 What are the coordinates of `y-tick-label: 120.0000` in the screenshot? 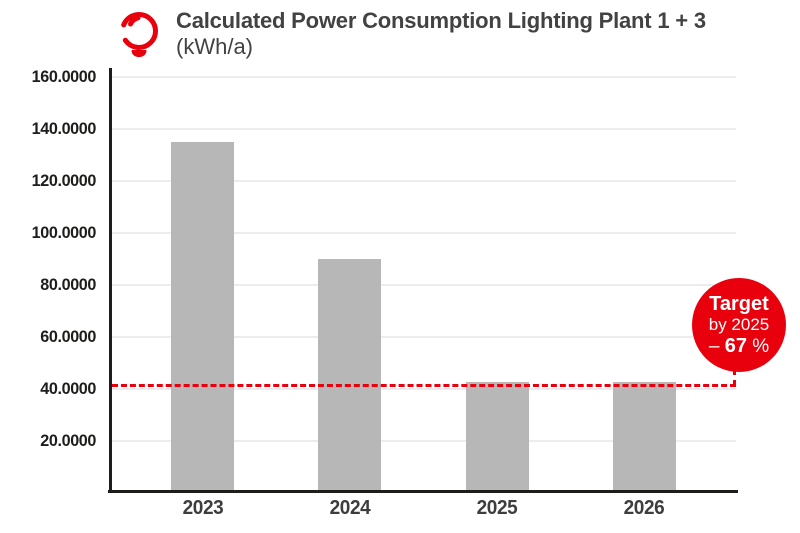 It's located at (64, 180).